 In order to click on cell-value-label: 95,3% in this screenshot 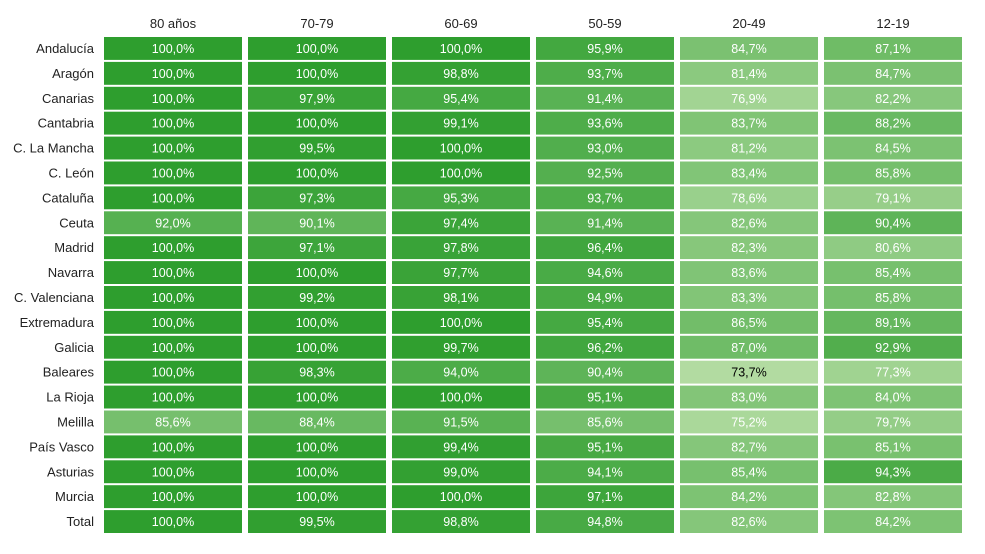, I will do `click(460, 198)`.